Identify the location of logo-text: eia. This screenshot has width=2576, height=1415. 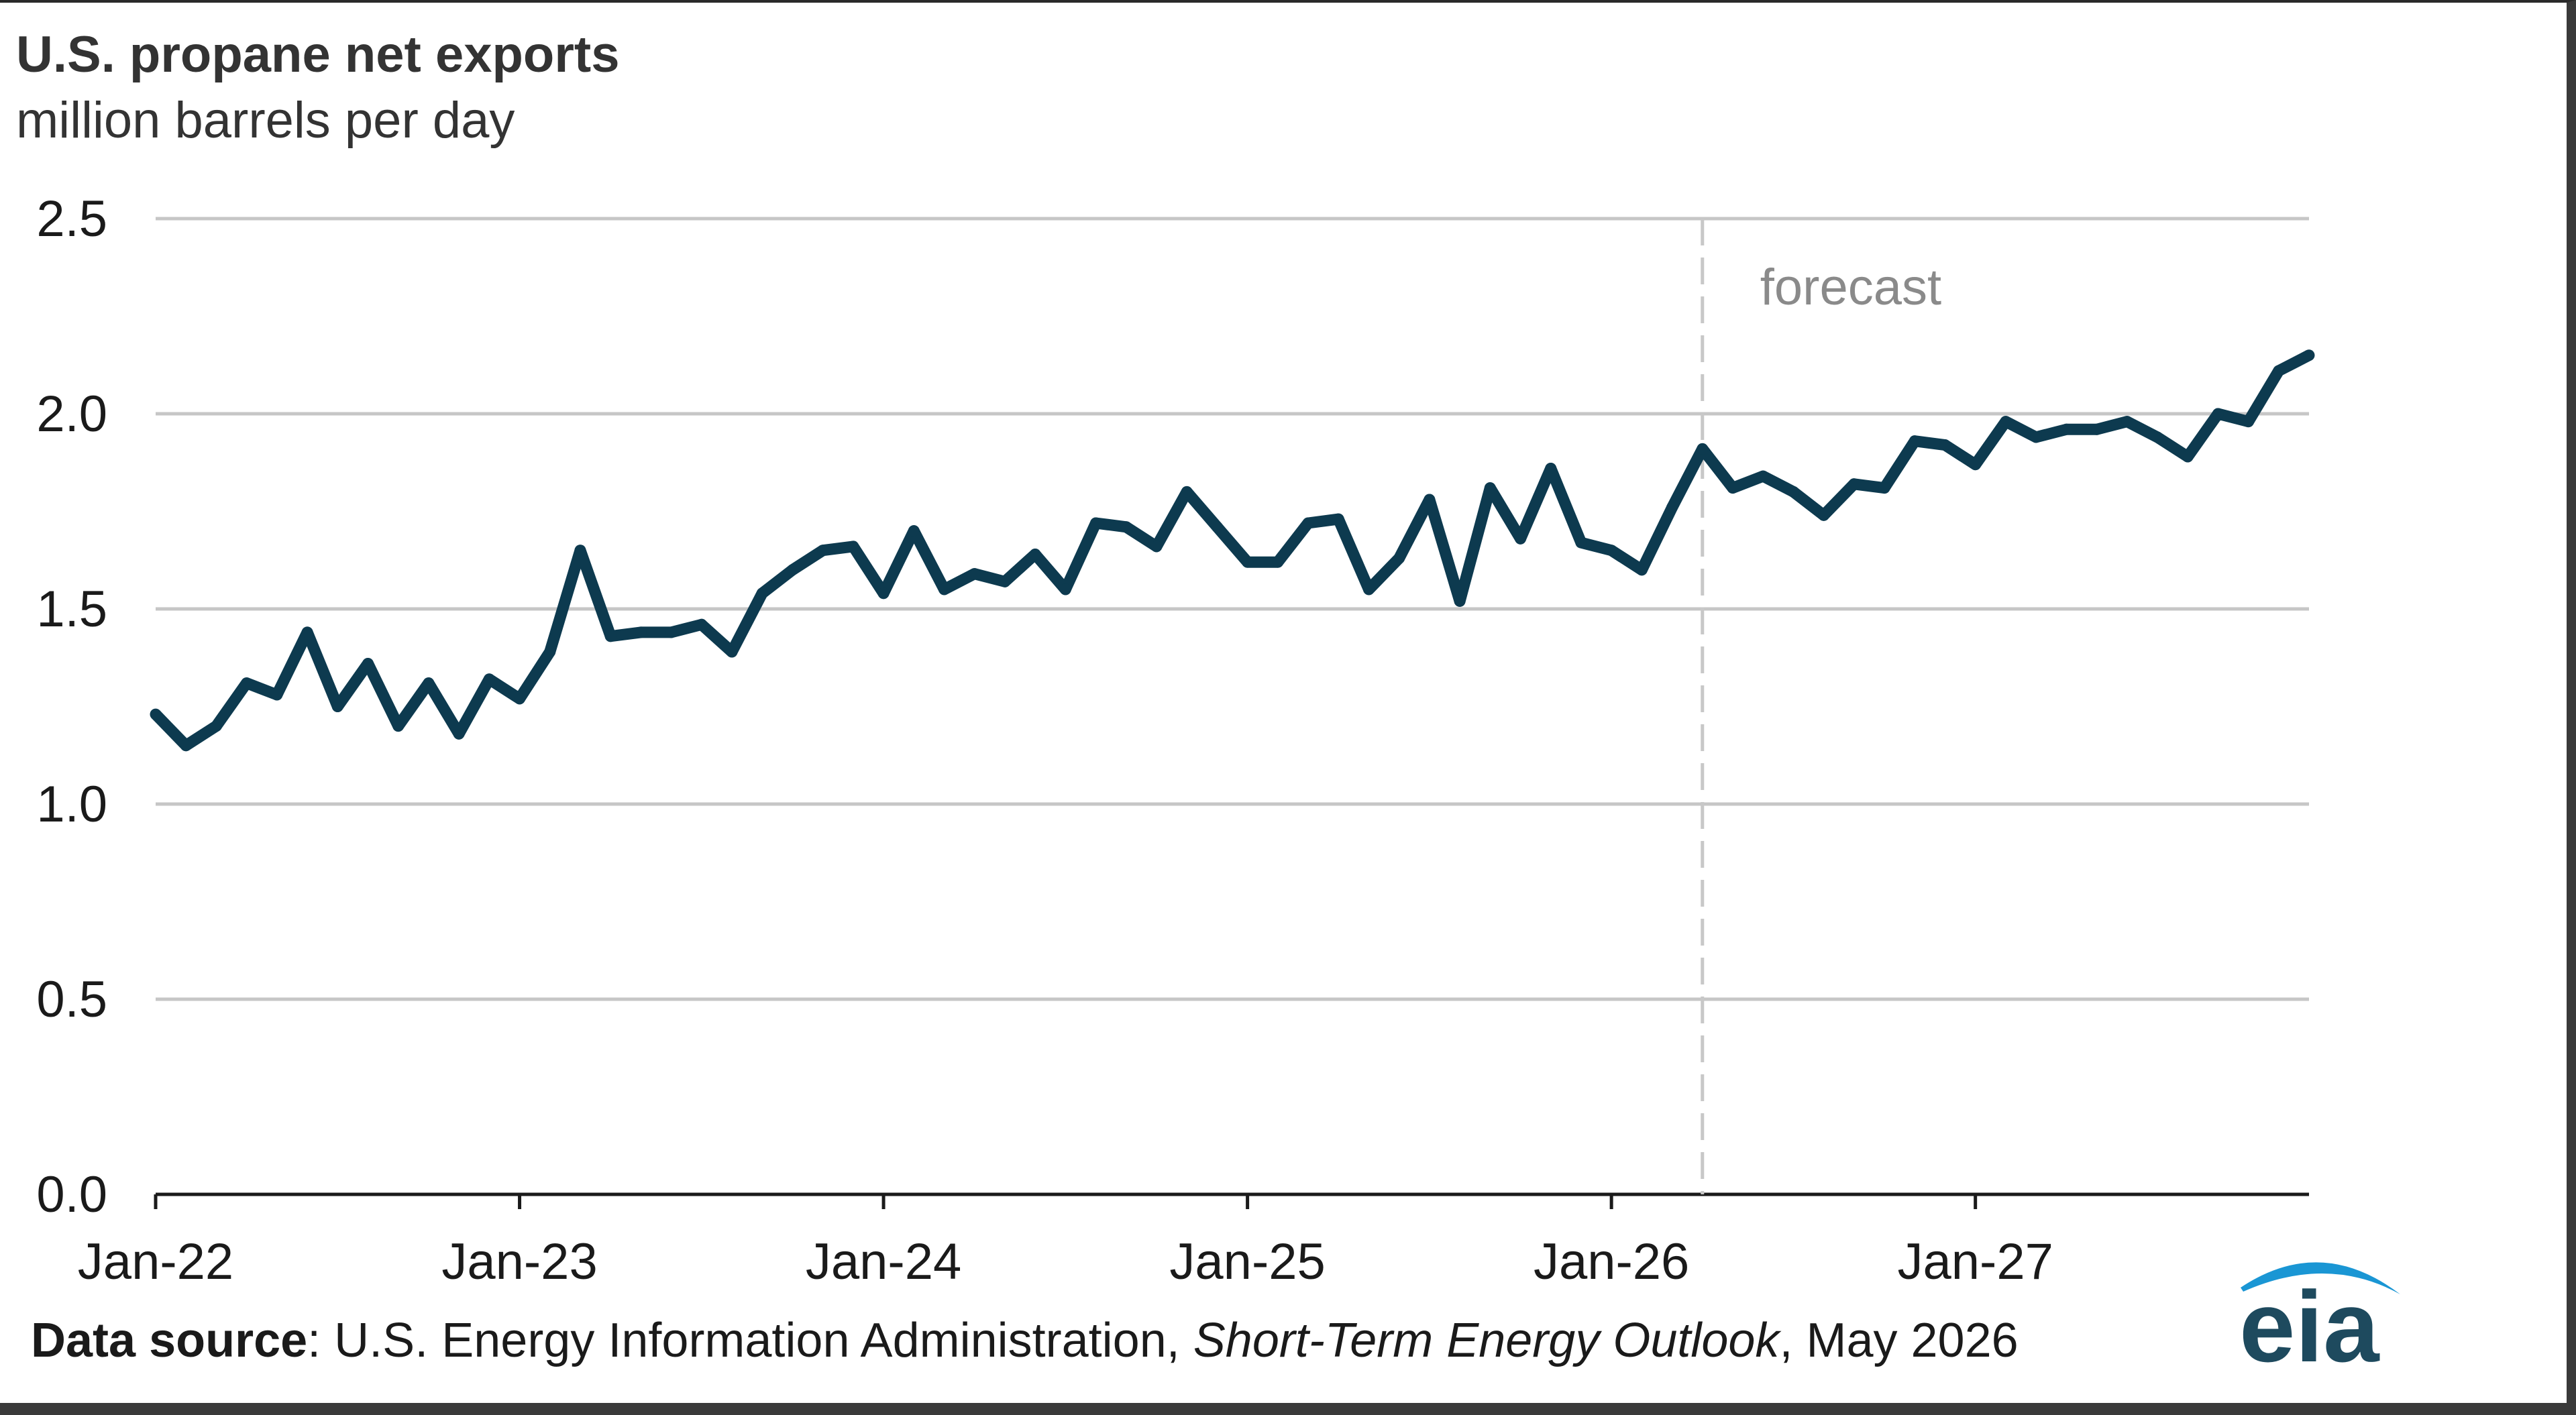
(2309, 1322).